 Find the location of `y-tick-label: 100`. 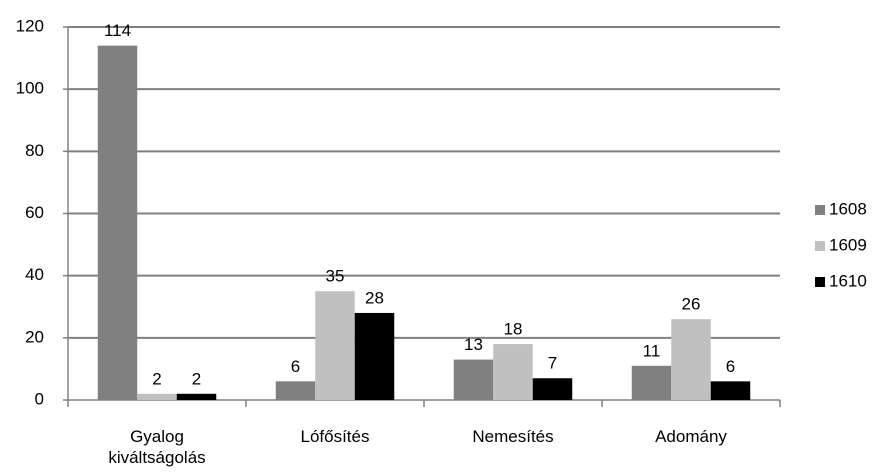

y-tick-label: 100 is located at coordinates (30, 88).